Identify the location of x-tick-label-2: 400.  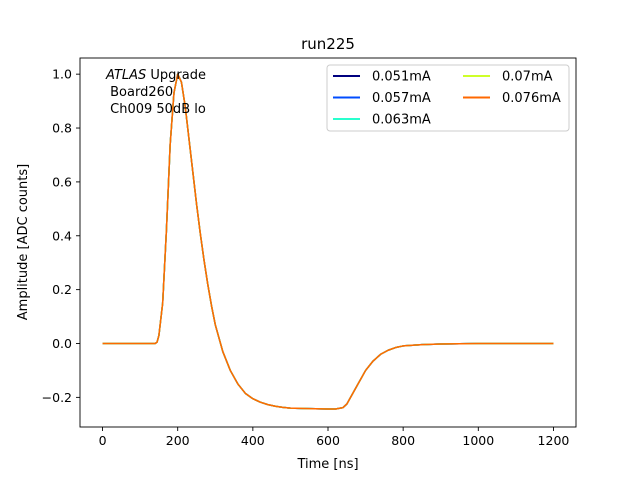
(253, 440).